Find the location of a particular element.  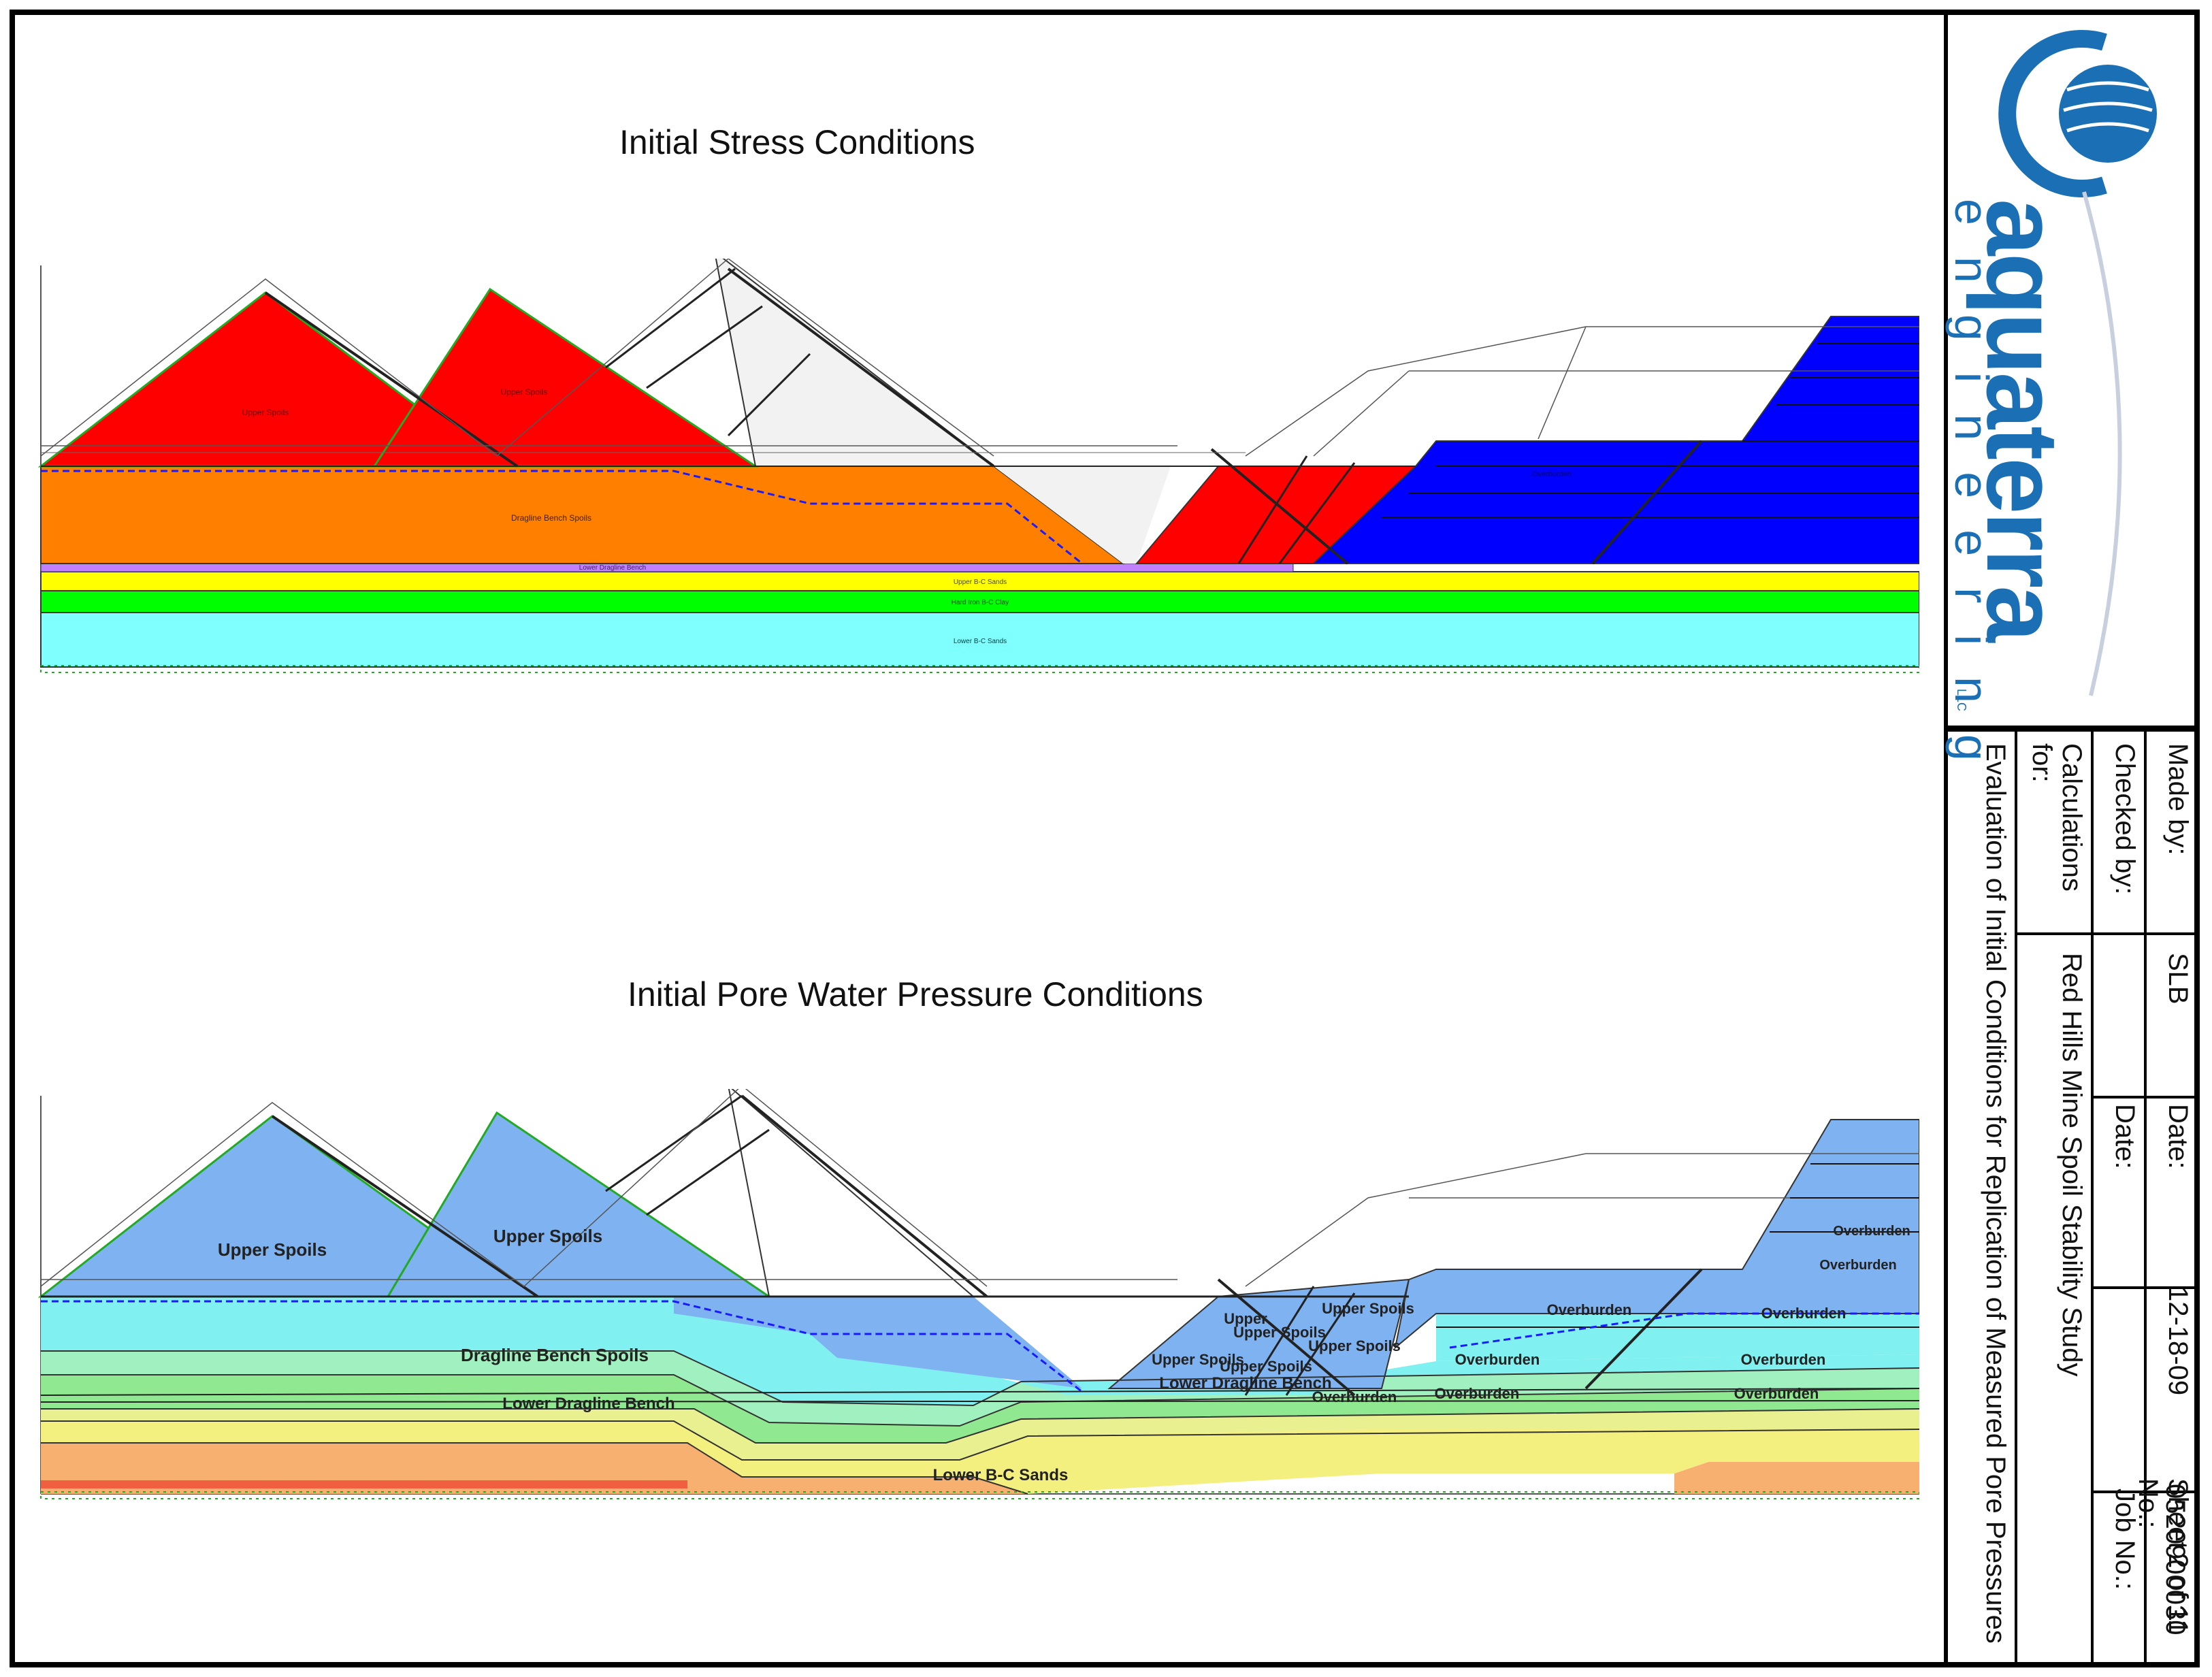

layer-lower-dragline-bench is located at coordinates (667, 567).